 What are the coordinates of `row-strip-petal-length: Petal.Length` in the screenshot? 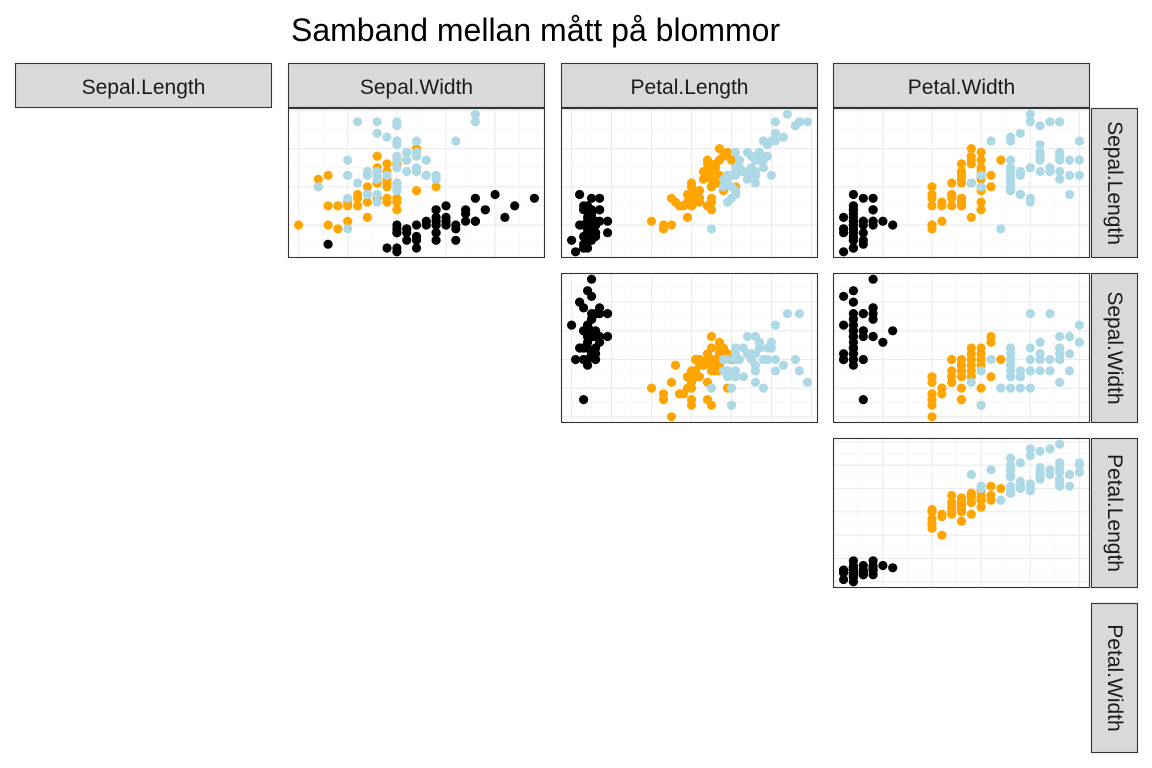 It's located at (1114, 513).